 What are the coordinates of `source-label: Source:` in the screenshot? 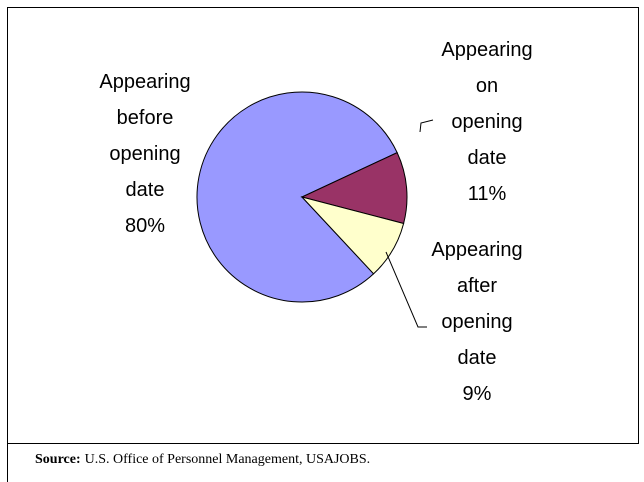 It's located at (58, 459).